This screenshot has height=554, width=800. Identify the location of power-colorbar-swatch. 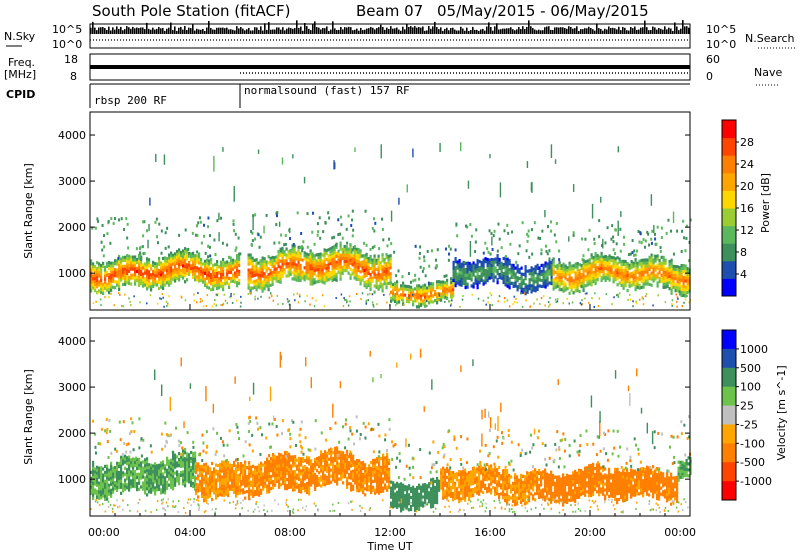
(729, 269).